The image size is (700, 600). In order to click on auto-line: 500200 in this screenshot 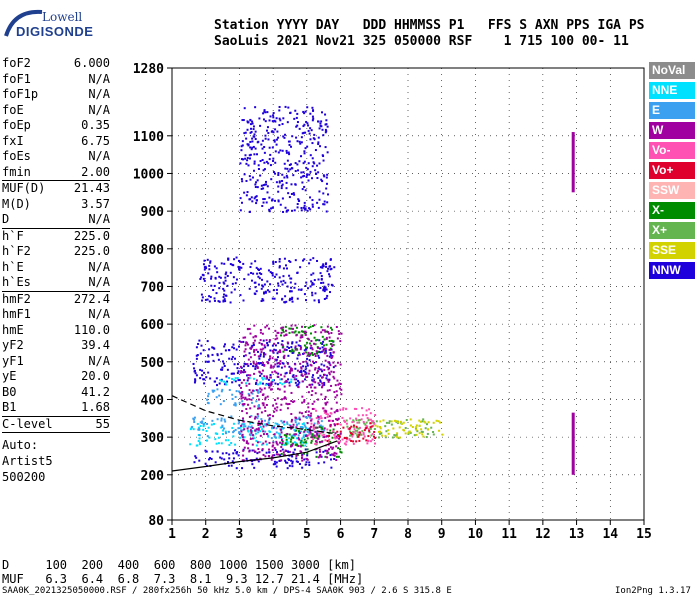, I will do `click(24, 477)`.